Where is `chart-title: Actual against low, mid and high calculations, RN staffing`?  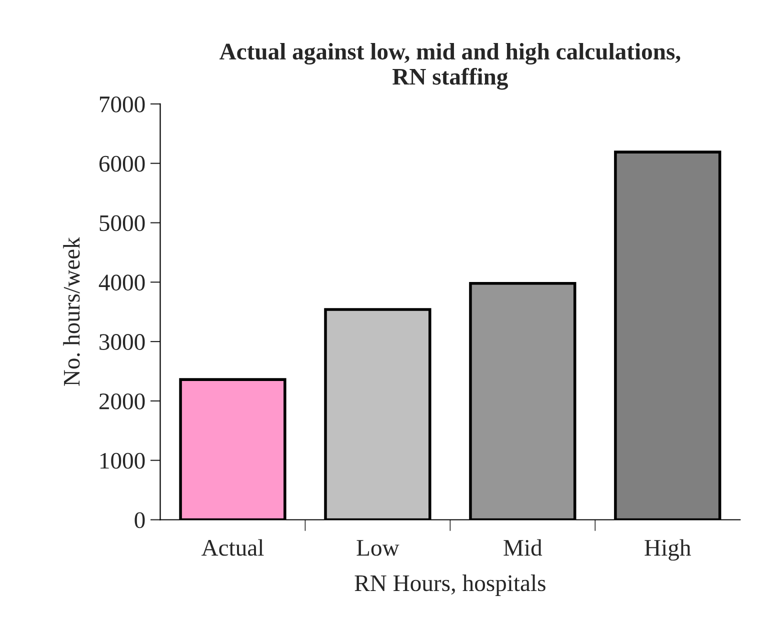 chart-title: Actual against low, mid and high calculations, RN staffing is located at coordinates (450, 66).